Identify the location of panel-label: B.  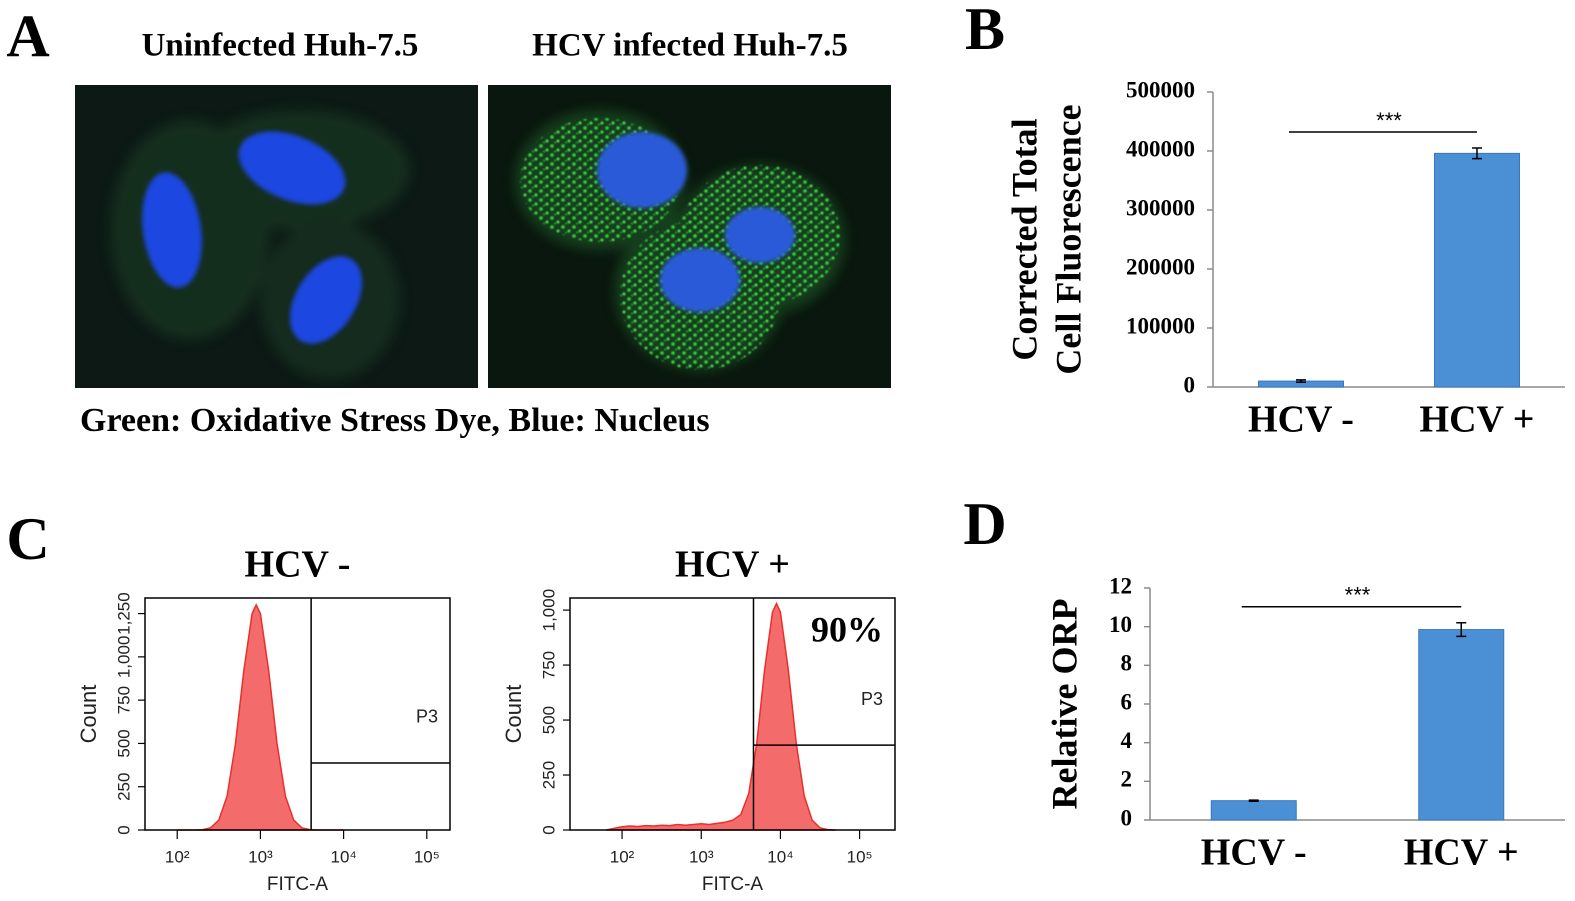
(985, 31).